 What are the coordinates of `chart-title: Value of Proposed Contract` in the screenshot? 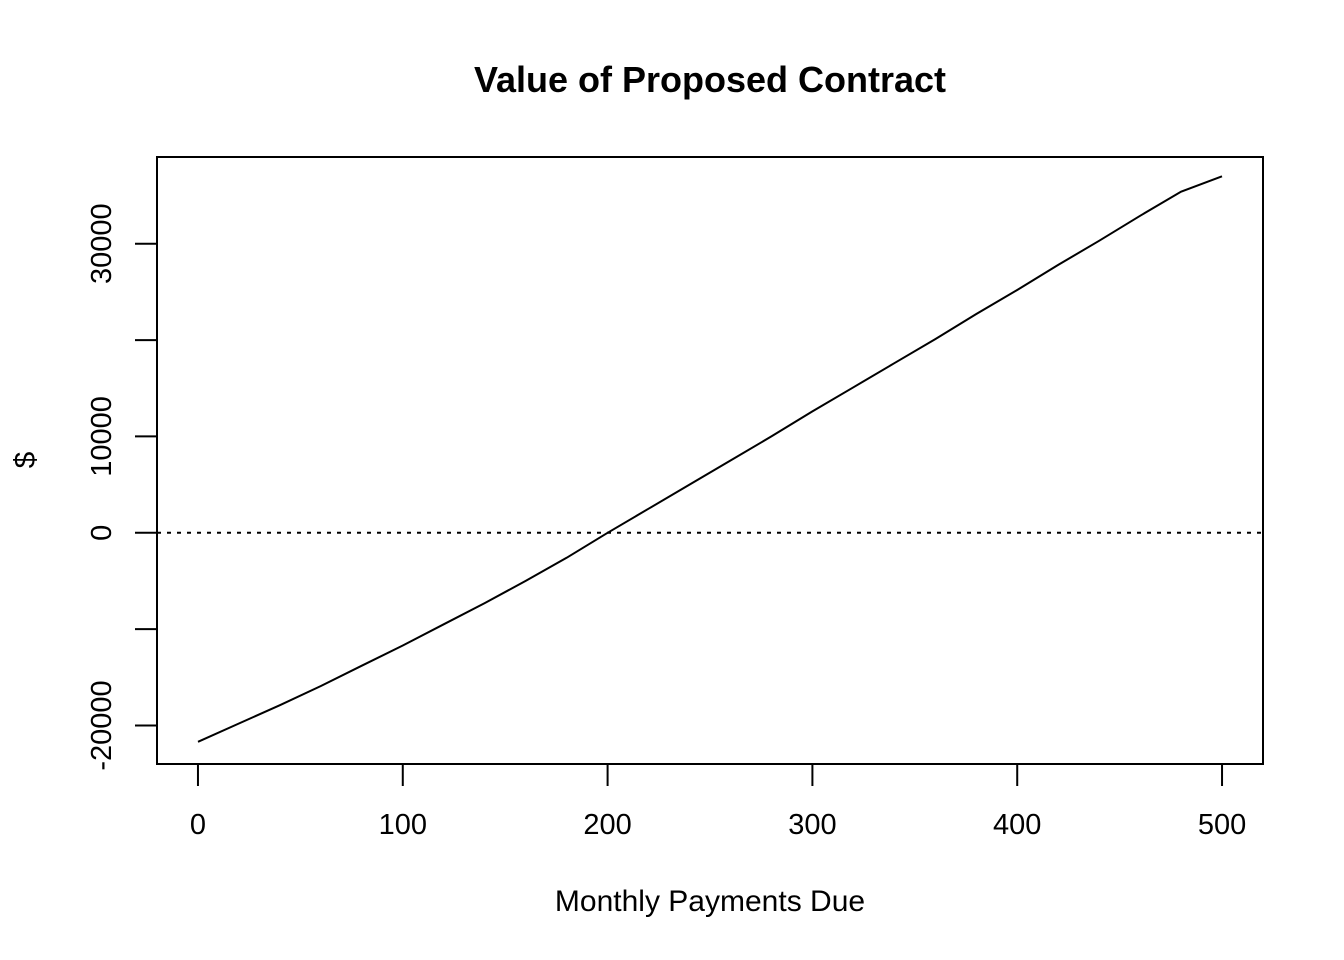 It's located at (710, 79).